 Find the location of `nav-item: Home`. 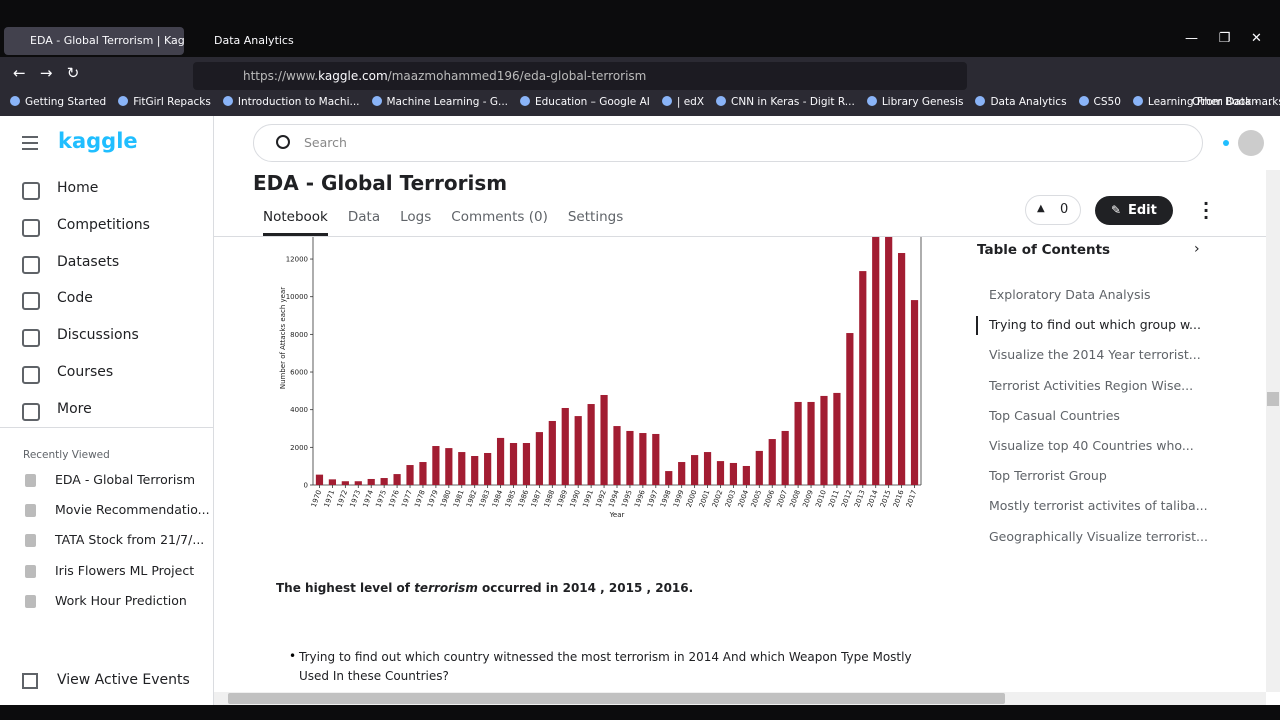

nav-item: Home is located at coordinates (78, 188).